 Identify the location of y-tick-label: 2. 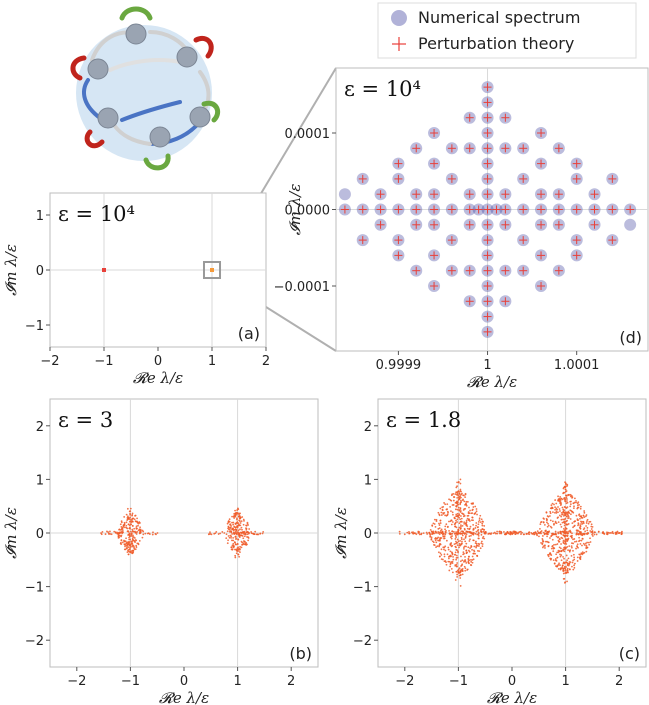
(368, 427).